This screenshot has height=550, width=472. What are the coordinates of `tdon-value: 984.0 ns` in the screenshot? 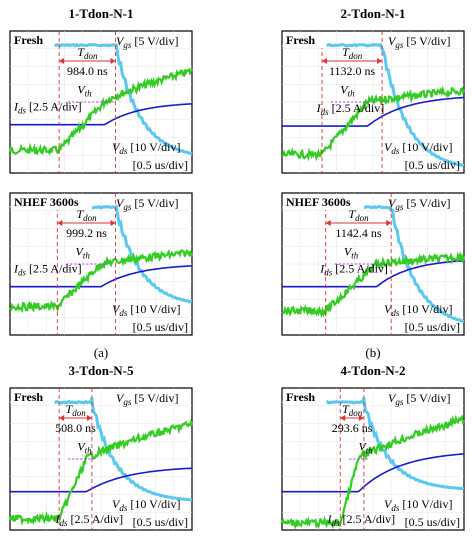 It's located at (87, 71).